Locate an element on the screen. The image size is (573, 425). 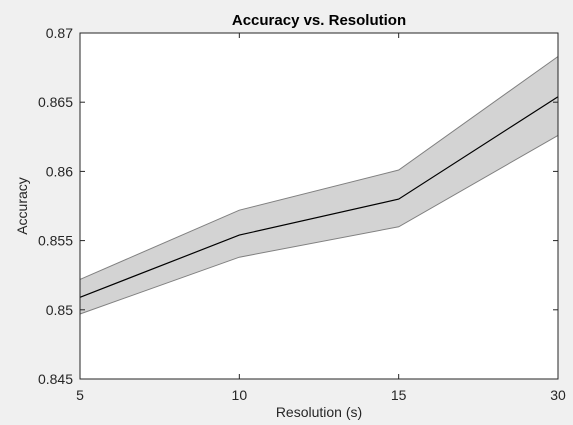
y-tick-label: 0.845 is located at coordinates (55, 379).